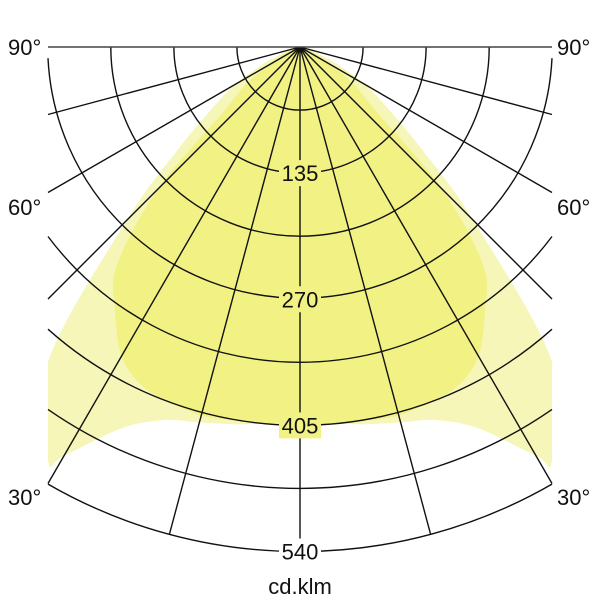 The image size is (600, 600). Describe the element at coordinates (573, 497) in the screenshot. I see `angle-label-30-right: 30°` at that location.